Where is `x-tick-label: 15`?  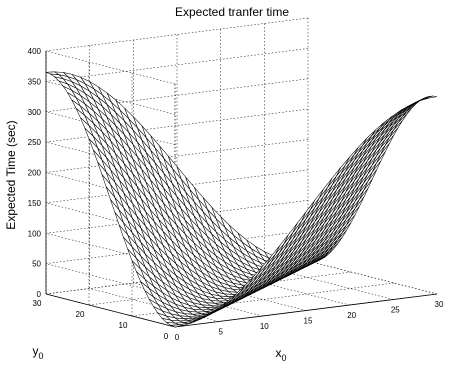
x-tick-label: 15 is located at coordinates (308, 321).